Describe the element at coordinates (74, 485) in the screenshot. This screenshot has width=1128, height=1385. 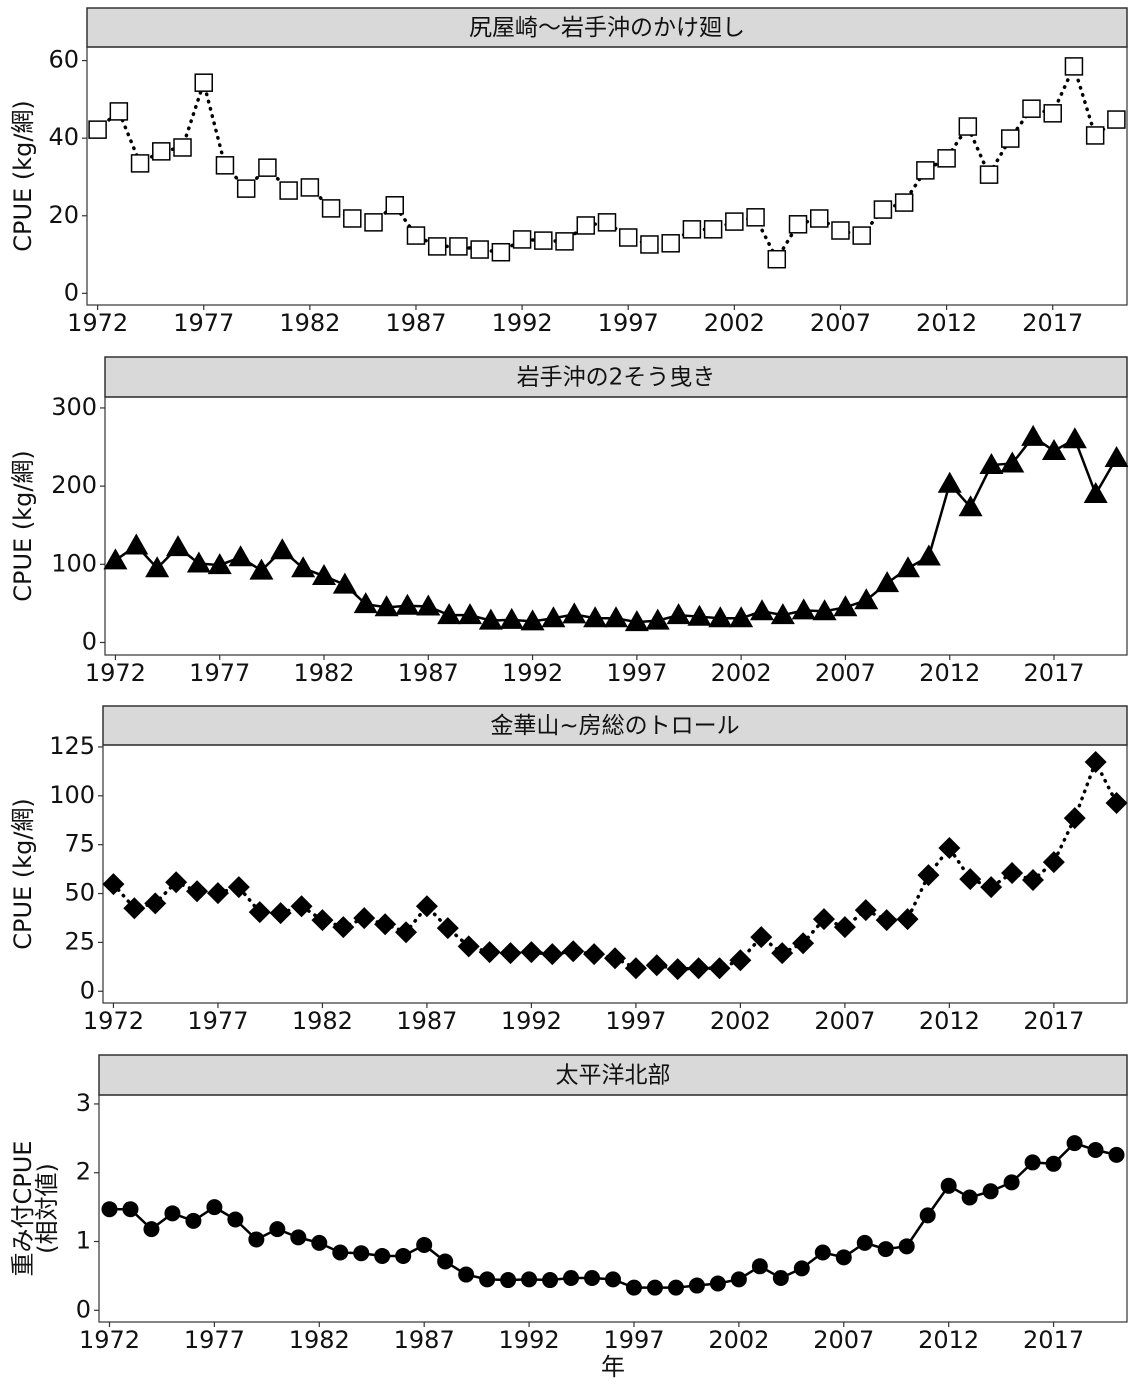
I see `y-tick-label: 200` at that location.